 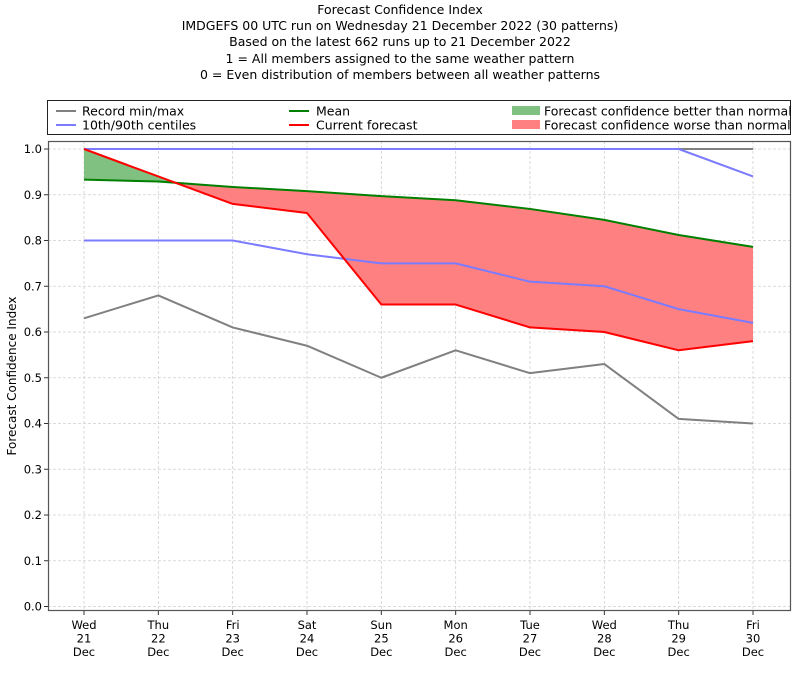 I want to click on x-tick-label-line: 21, so click(x=84, y=639).